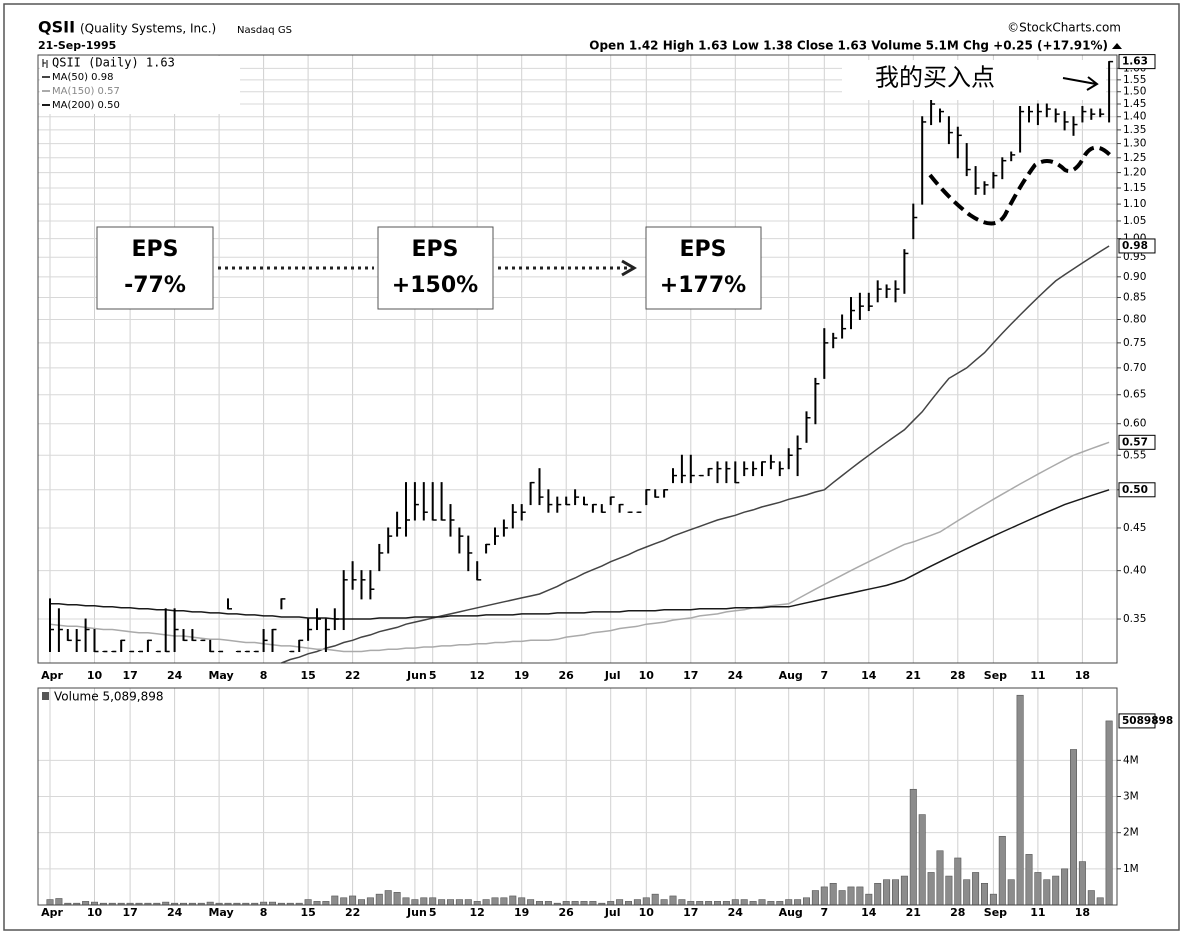  What do you see at coordinates (567, 912) in the screenshot?
I see `x-tick-label: 26` at bounding box center [567, 912].